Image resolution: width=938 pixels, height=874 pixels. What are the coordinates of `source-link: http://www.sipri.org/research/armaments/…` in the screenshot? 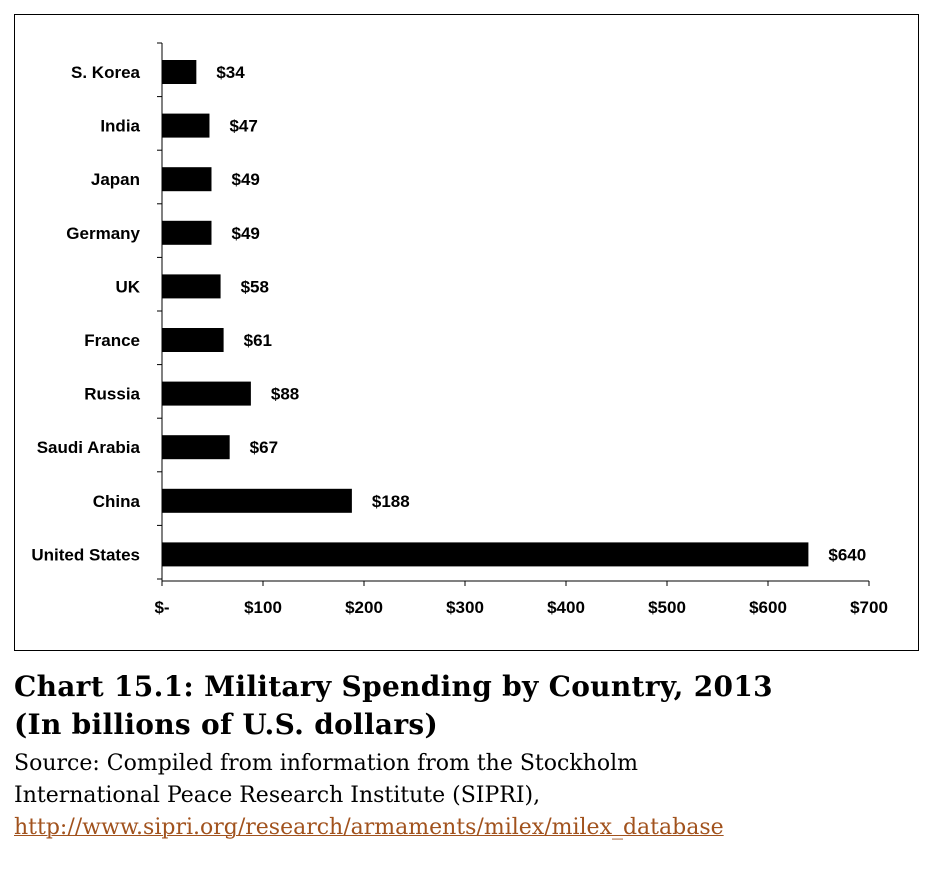 It's located at (369, 827).